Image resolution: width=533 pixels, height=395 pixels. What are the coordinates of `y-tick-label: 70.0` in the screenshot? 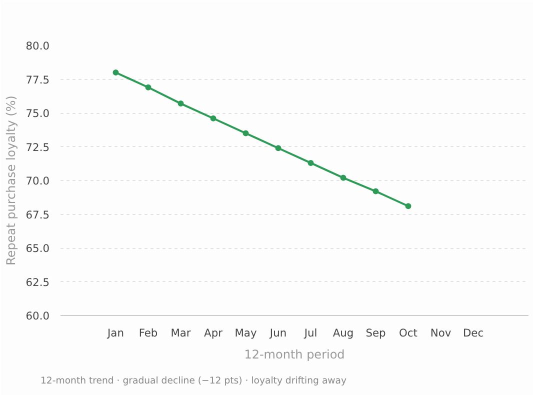 It's located at (38, 181).